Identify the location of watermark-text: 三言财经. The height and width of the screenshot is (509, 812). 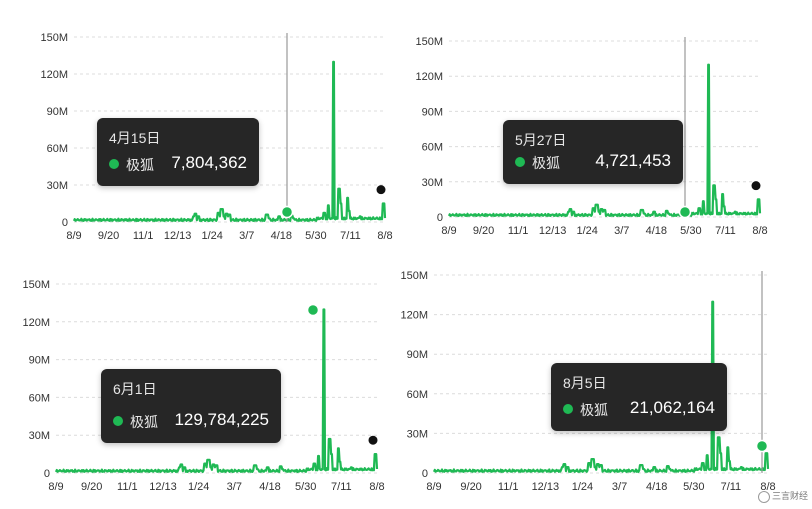
(789, 496).